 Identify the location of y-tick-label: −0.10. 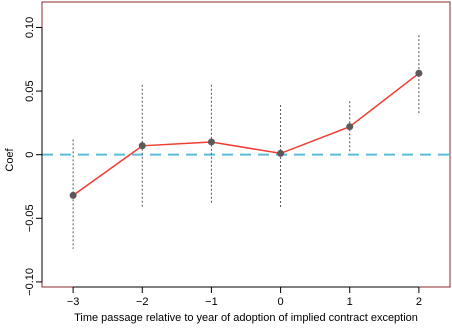
(30, 282).